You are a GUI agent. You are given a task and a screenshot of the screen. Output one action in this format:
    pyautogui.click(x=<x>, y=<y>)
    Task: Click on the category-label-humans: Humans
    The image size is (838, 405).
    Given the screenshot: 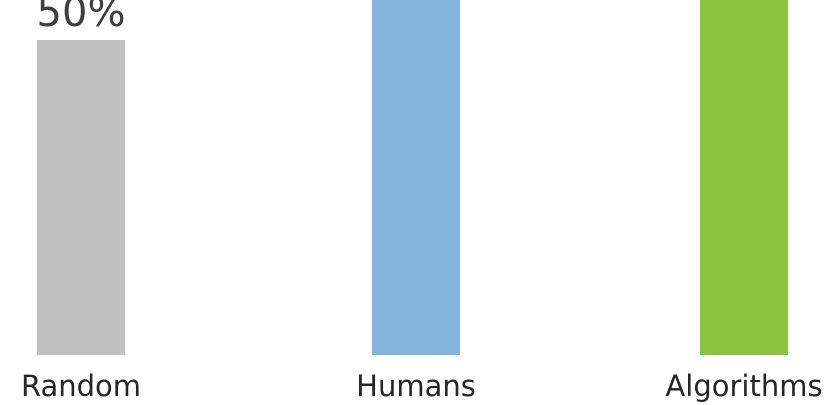 What is the action you would take?
    pyautogui.click(x=416, y=386)
    